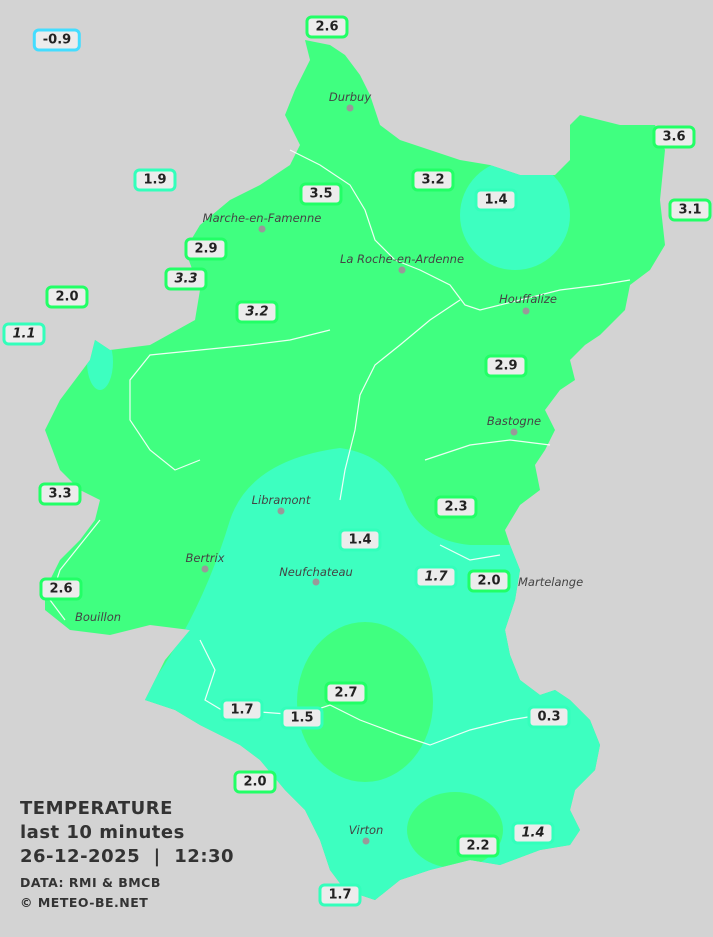  What do you see at coordinates (57, 40) in the screenshot?
I see `station-temperature-label: -0.9` at bounding box center [57, 40].